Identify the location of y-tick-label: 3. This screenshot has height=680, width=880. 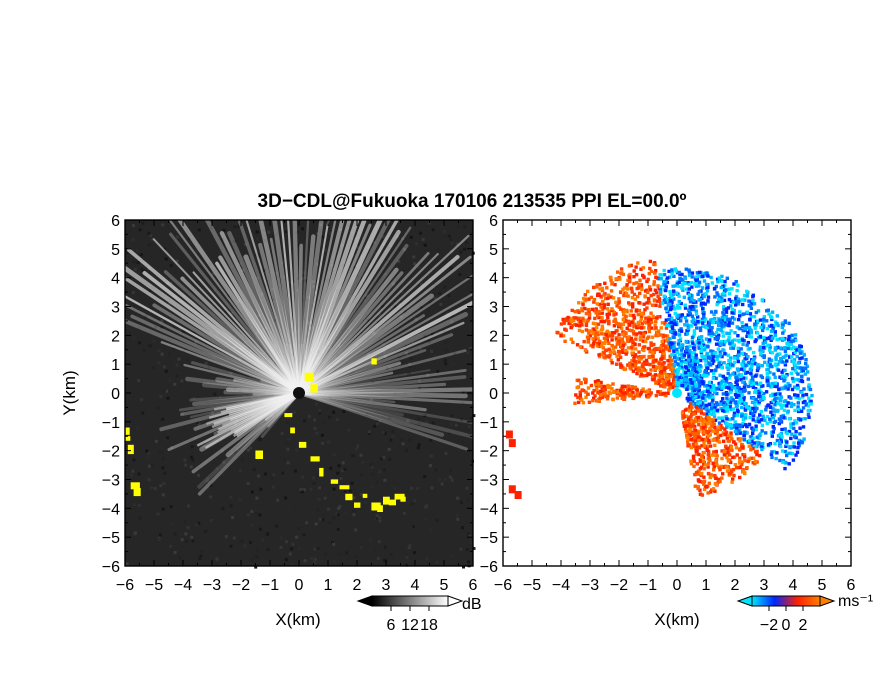
(493, 308).